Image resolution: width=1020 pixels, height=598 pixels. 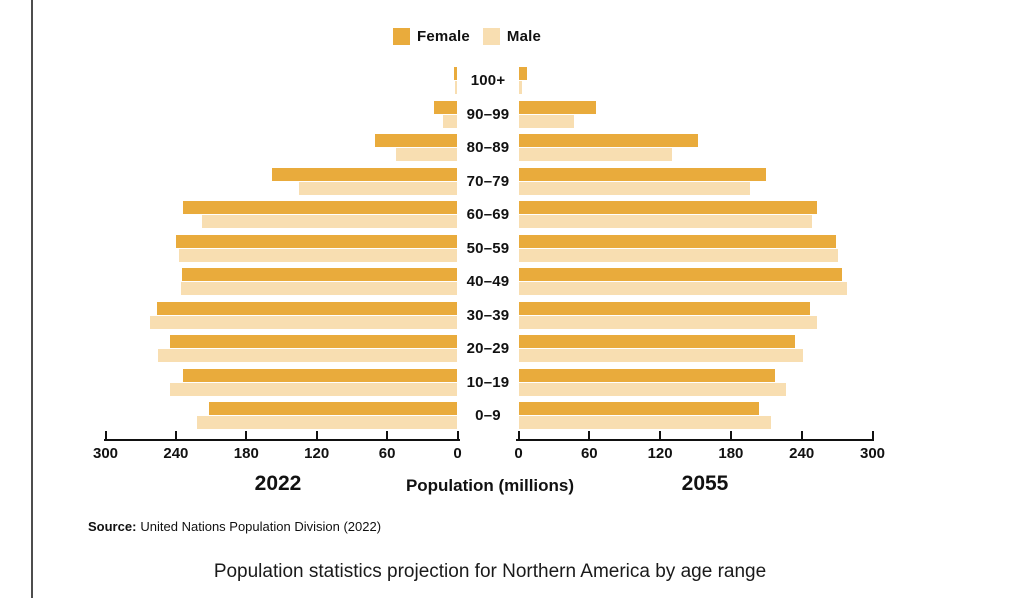 What do you see at coordinates (872, 453) in the screenshot?
I see `right-axis-tick-label: 300` at bounding box center [872, 453].